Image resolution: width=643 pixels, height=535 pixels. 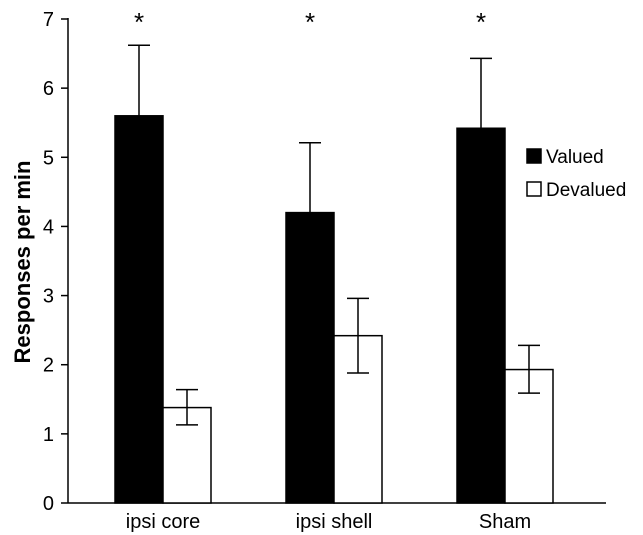 I want to click on y-axis-label: Responses per min, so click(x=22, y=262).